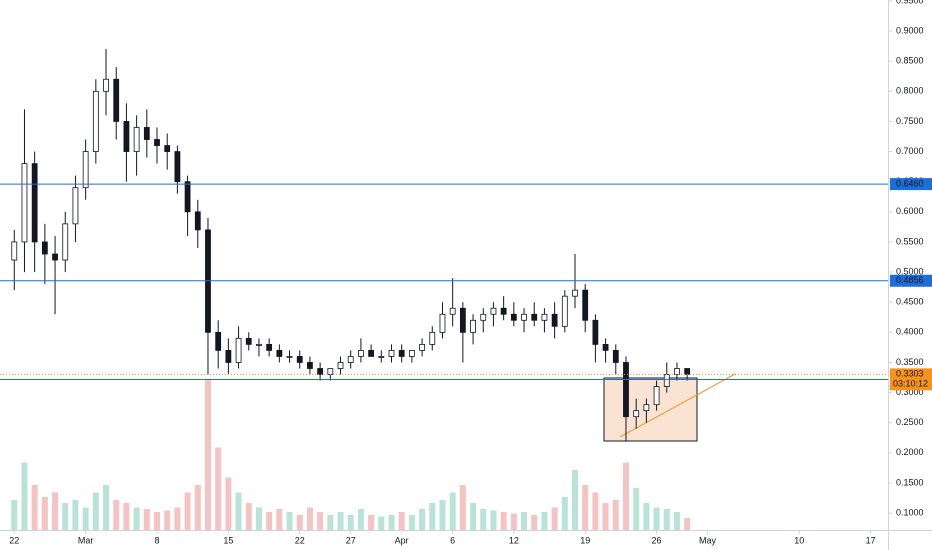 The image size is (932, 550). I want to click on range-box, so click(650, 409).